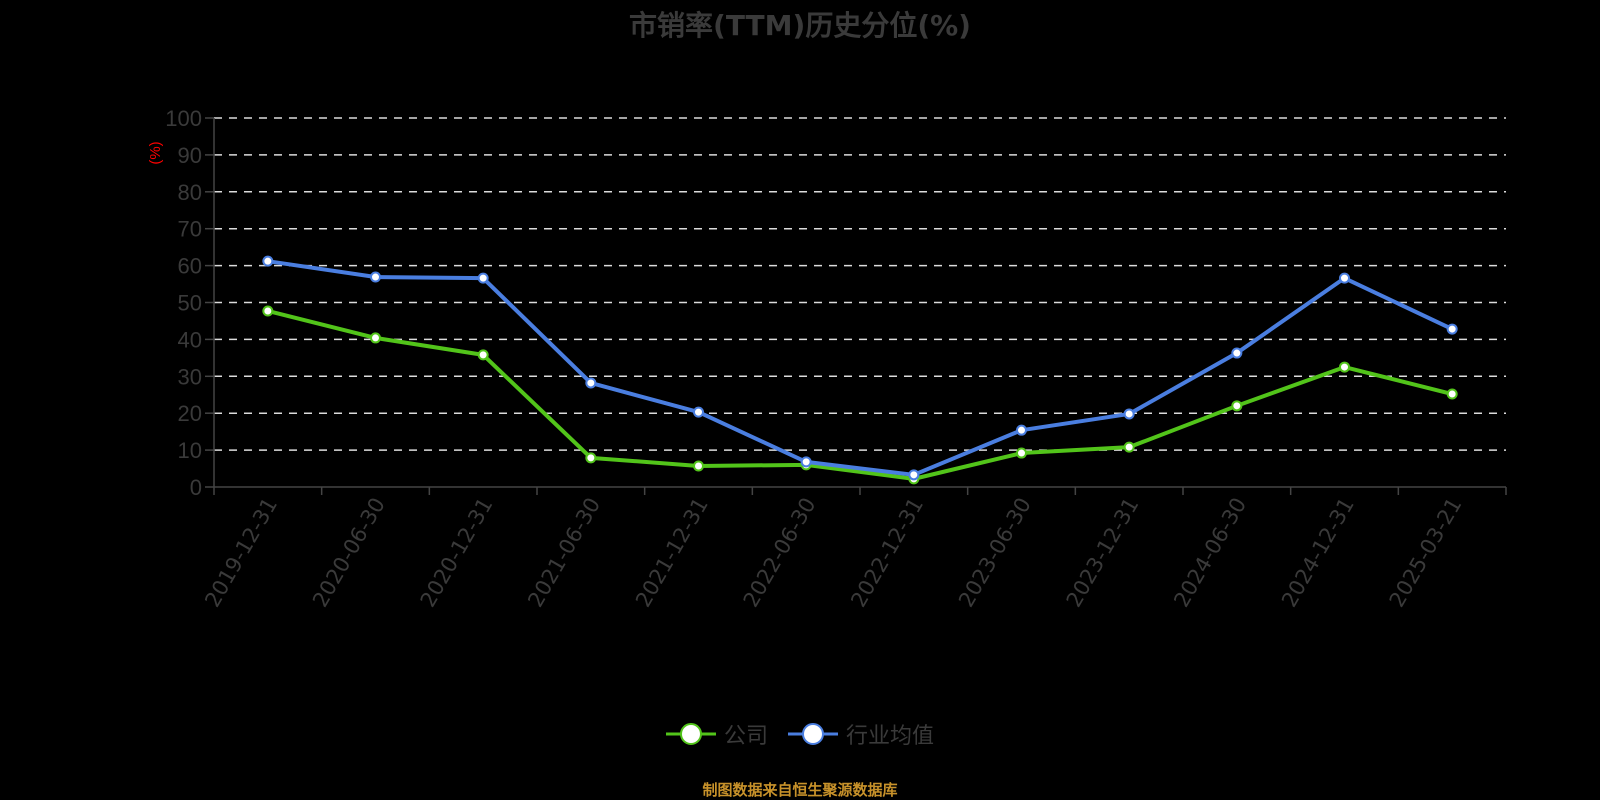  What do you see at coordinates (890, 736) in the screenshot?
I see `legend-label: 行业均值` at bounding box center [890, 736].